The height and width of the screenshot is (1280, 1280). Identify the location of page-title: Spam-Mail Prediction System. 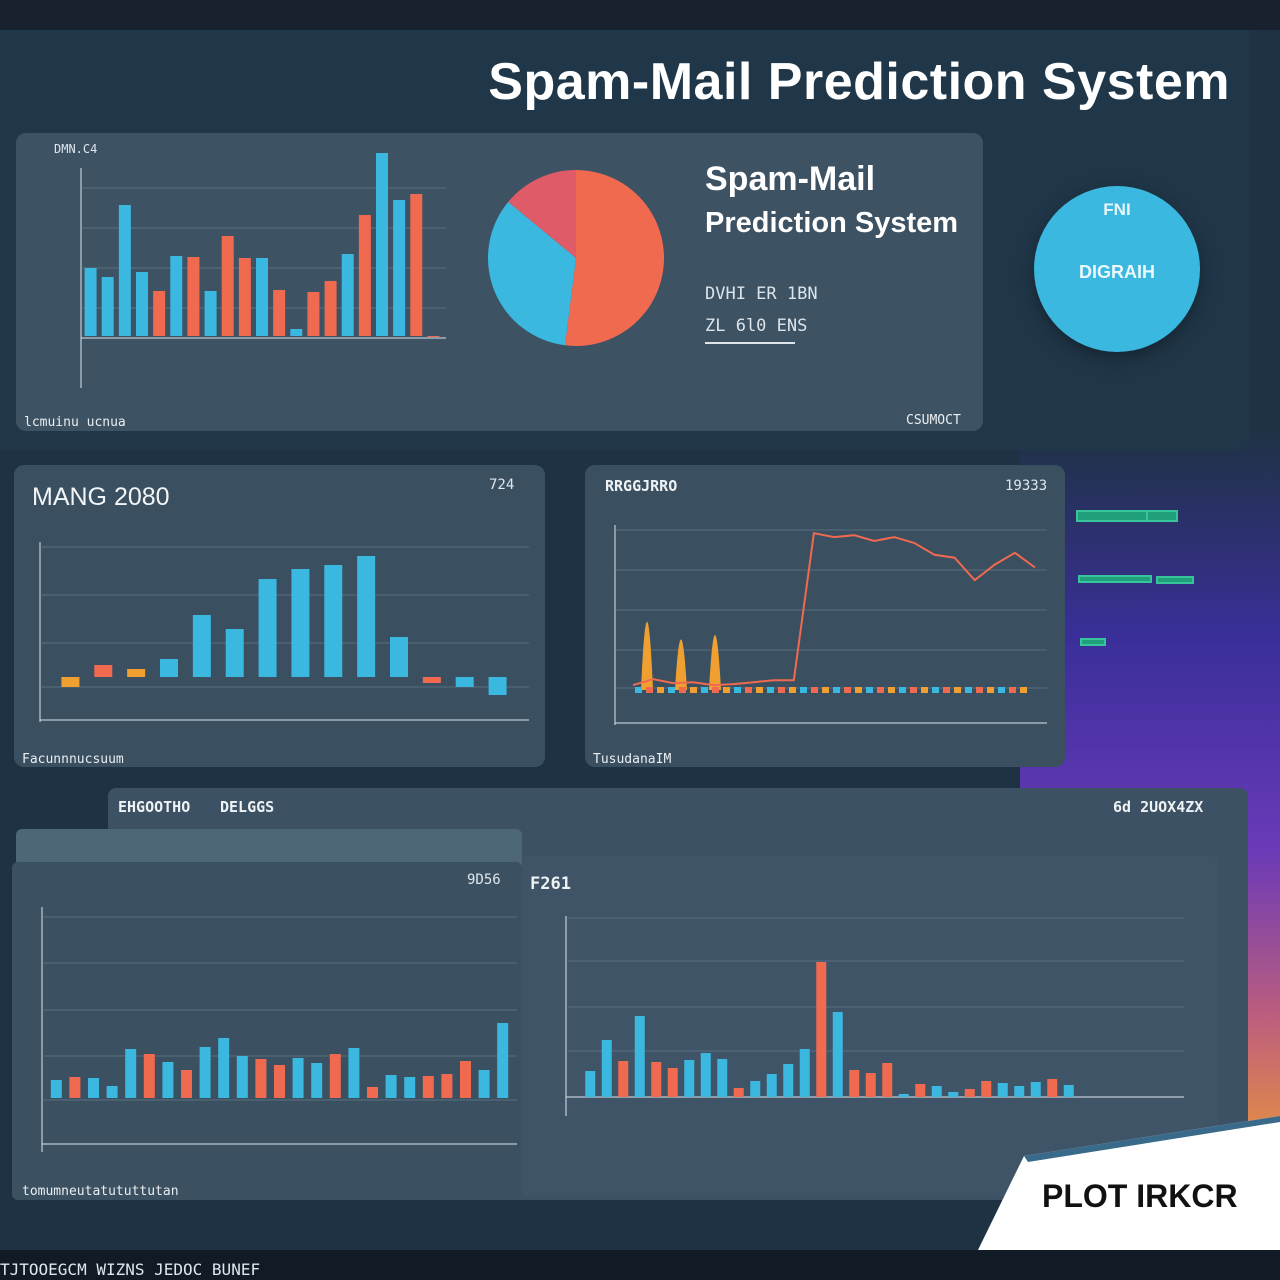
(859, 82).